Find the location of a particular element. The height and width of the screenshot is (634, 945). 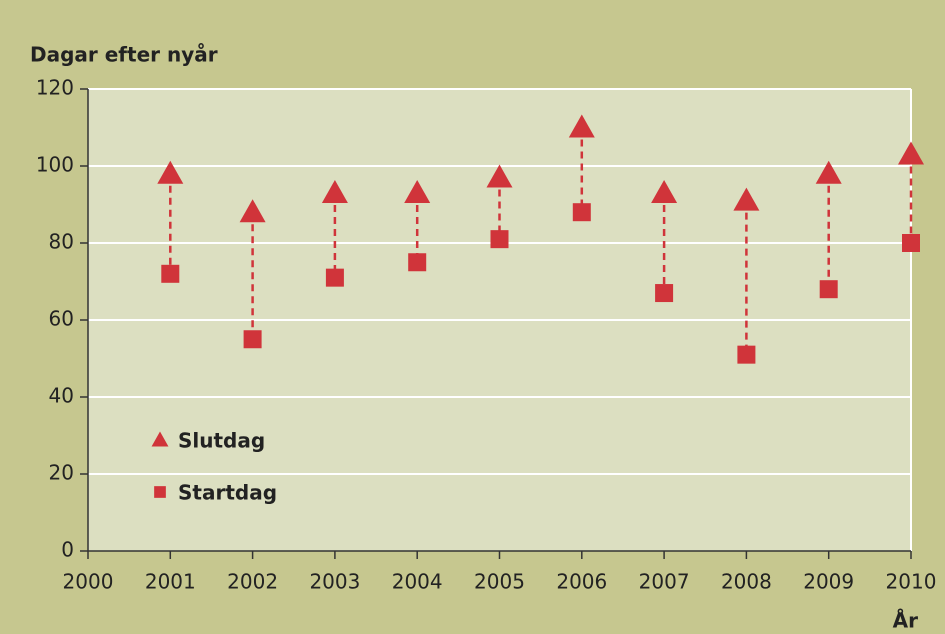

y-tick-label: 20 is located at coordinates (61, 473).